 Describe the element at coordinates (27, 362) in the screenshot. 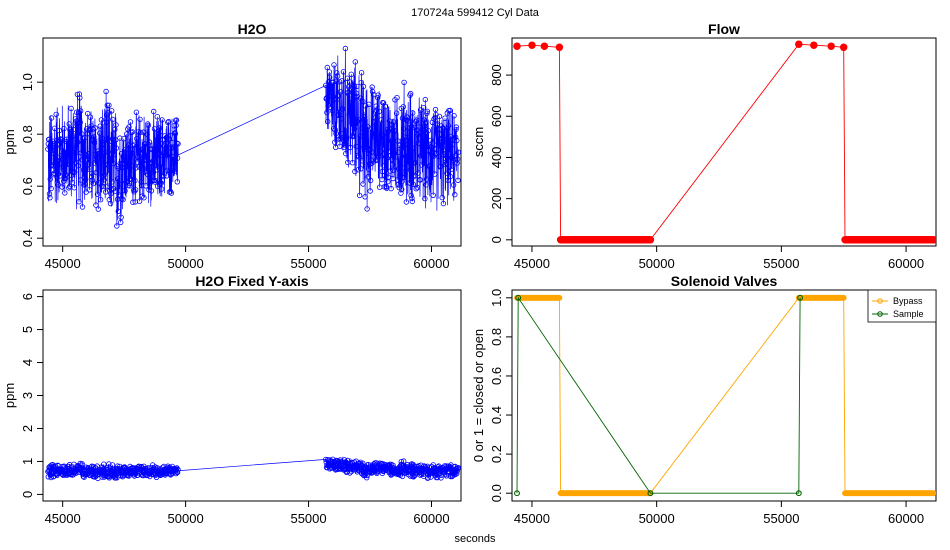

I see `y-tick-label: 4` at that location.